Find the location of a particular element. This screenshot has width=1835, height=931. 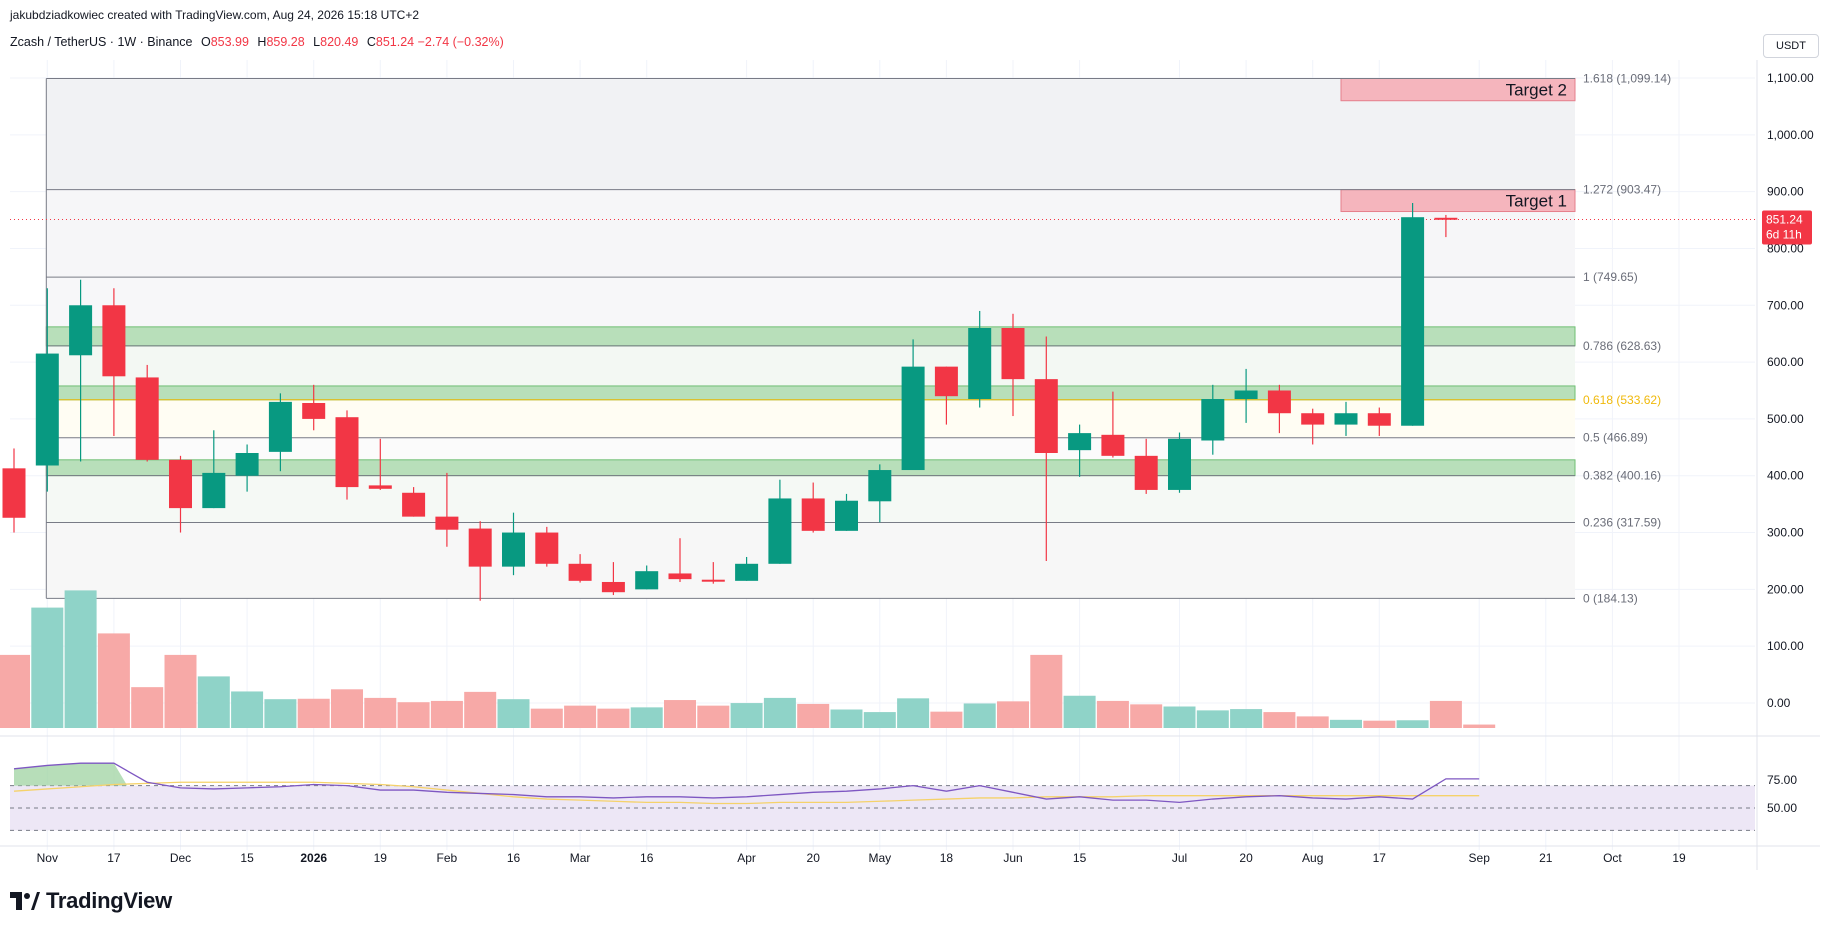

currency-selector: USDT is located at coordinates (1791, 46).